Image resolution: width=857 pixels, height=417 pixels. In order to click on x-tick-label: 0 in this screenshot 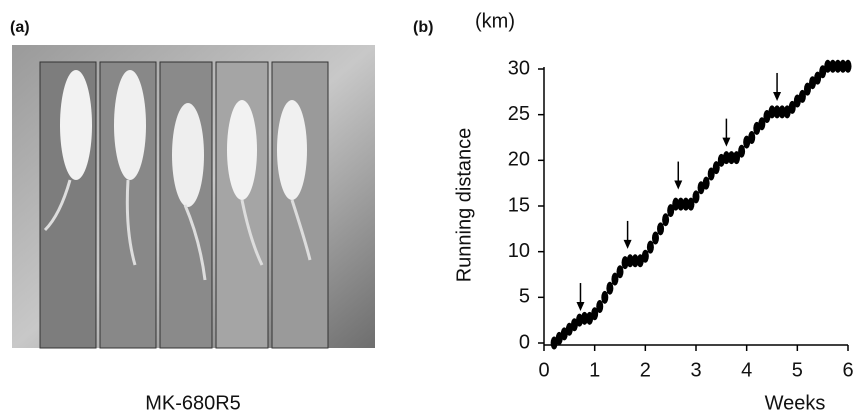, I will do `click(543, 370)`.